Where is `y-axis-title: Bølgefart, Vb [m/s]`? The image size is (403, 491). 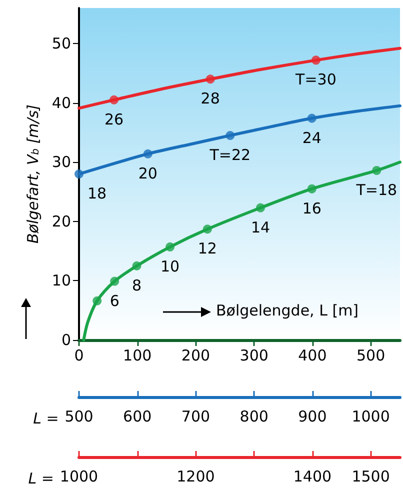
y-axis-title: Bølgefart, Vb [m/s] is located at coordinates (33, 174).